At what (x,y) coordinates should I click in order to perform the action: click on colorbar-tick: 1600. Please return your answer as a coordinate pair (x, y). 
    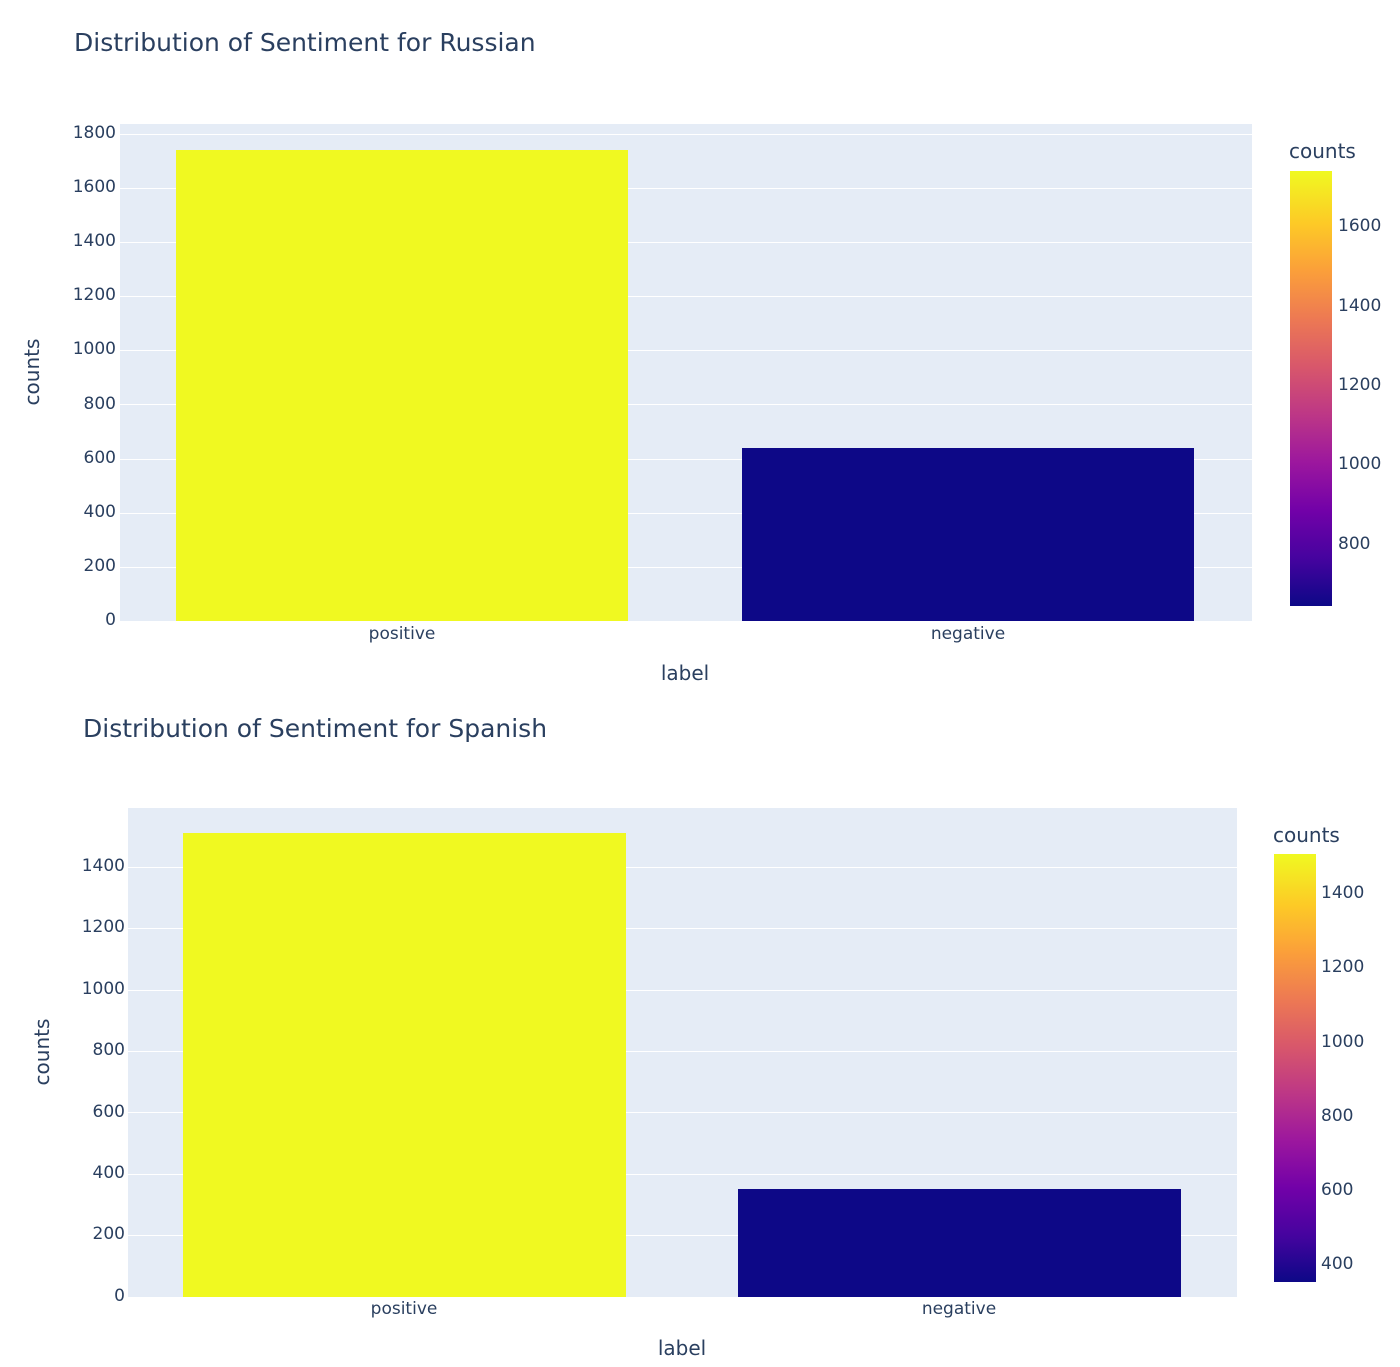
    Looking at the image, I should click on (1360, 226).